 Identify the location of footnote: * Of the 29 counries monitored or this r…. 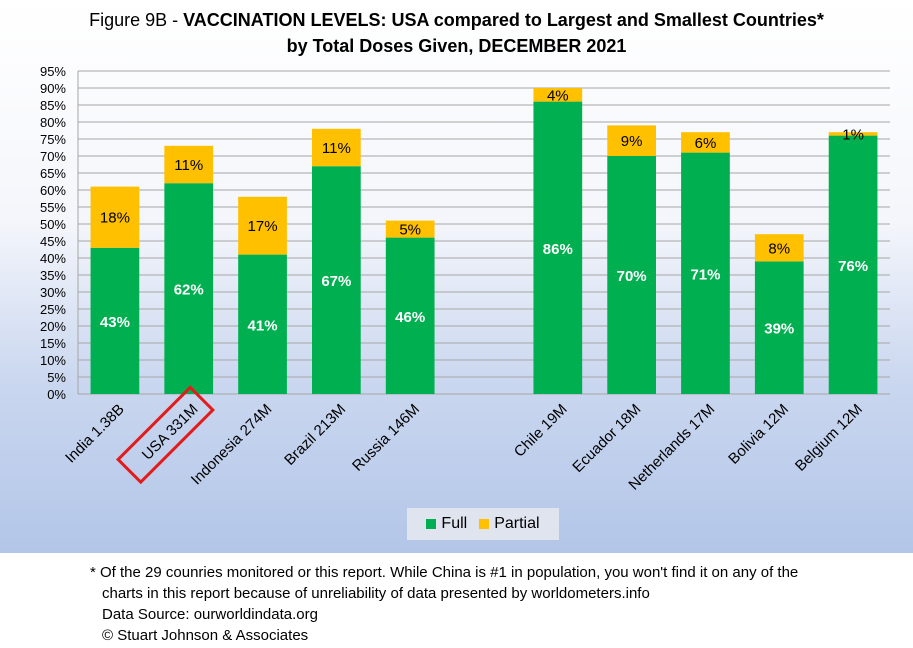
(490, 604).